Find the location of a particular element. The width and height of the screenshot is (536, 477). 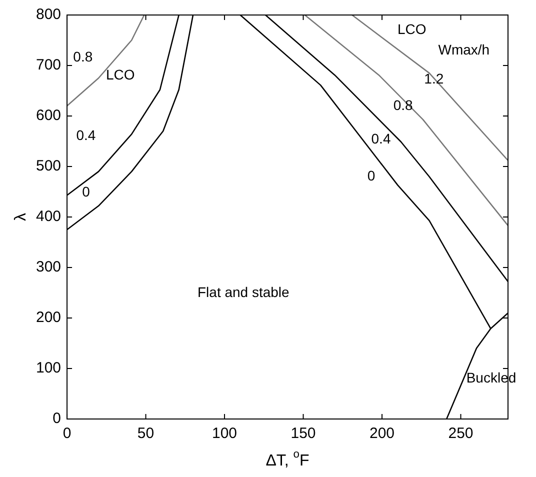

annotation: Flat and stable is located at coordinates (244, 292).